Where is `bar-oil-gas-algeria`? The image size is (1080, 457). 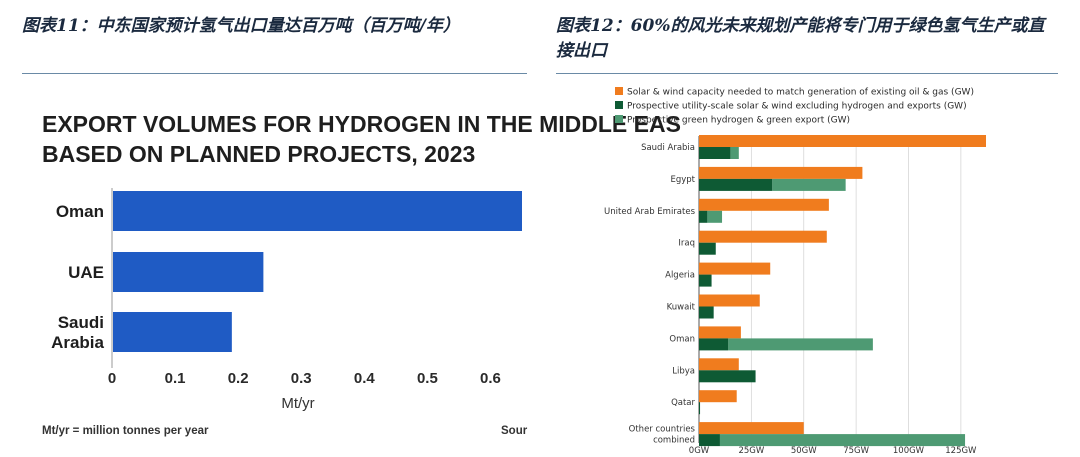 bar-oil-gas-algeria is located at coordinates (735, 268).